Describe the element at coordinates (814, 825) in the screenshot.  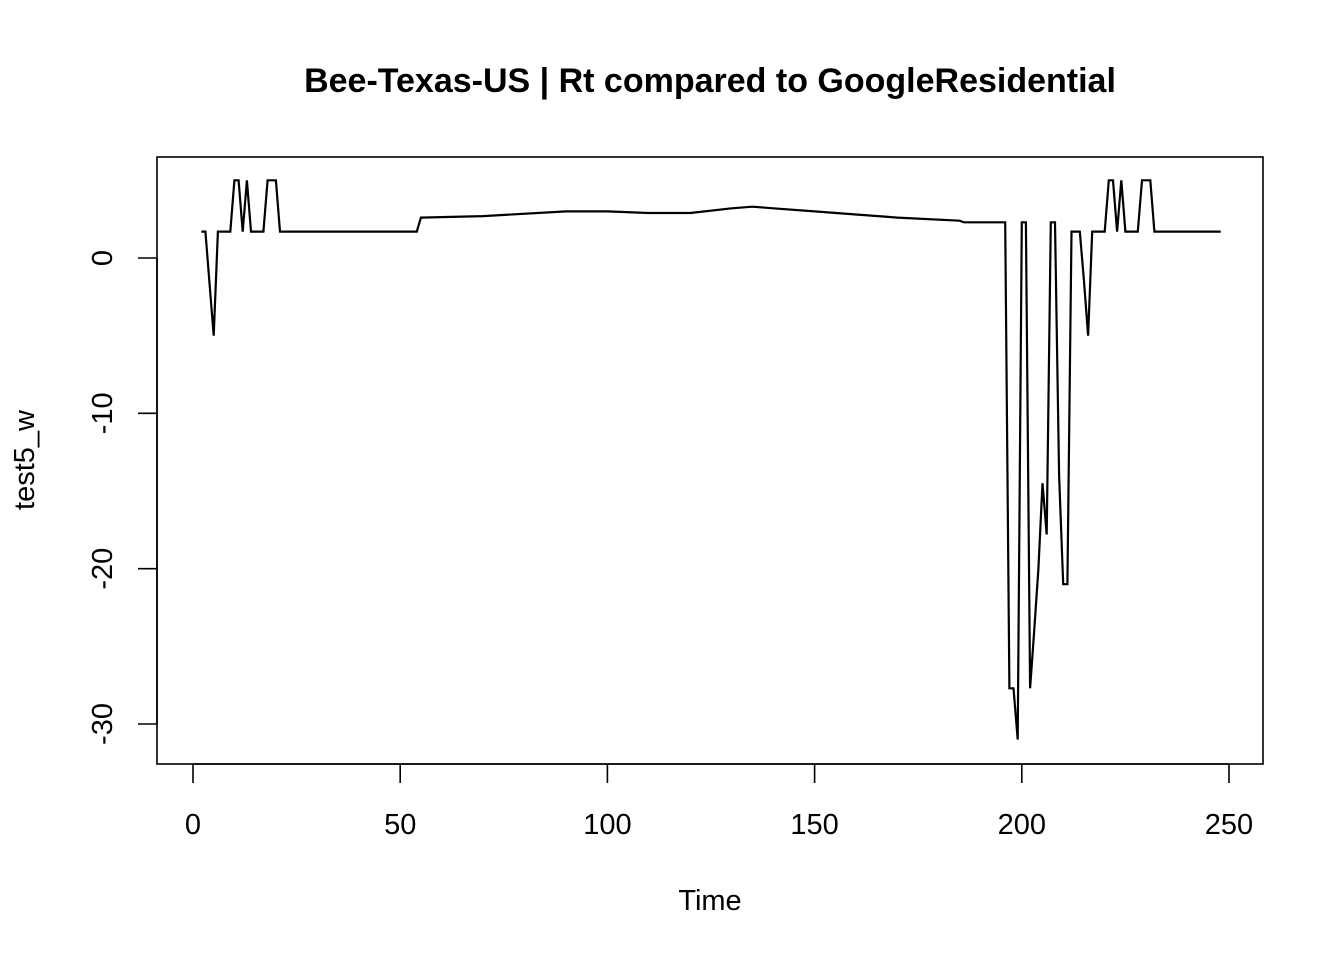
I see `x-tick-label: 150` at that location.